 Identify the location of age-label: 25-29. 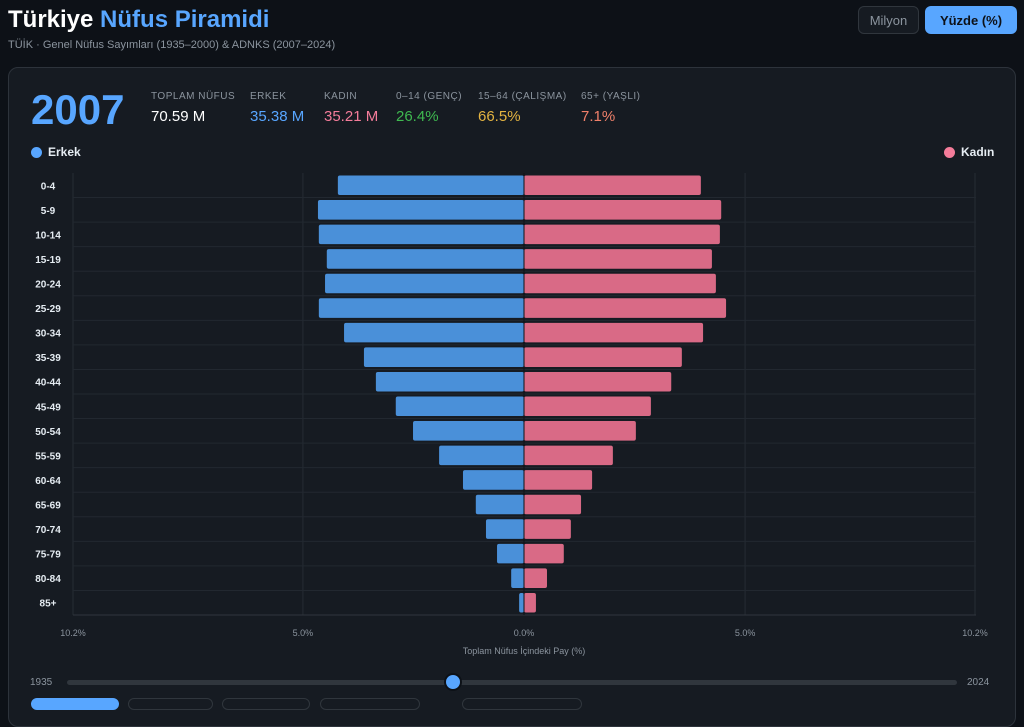
(48, 309).